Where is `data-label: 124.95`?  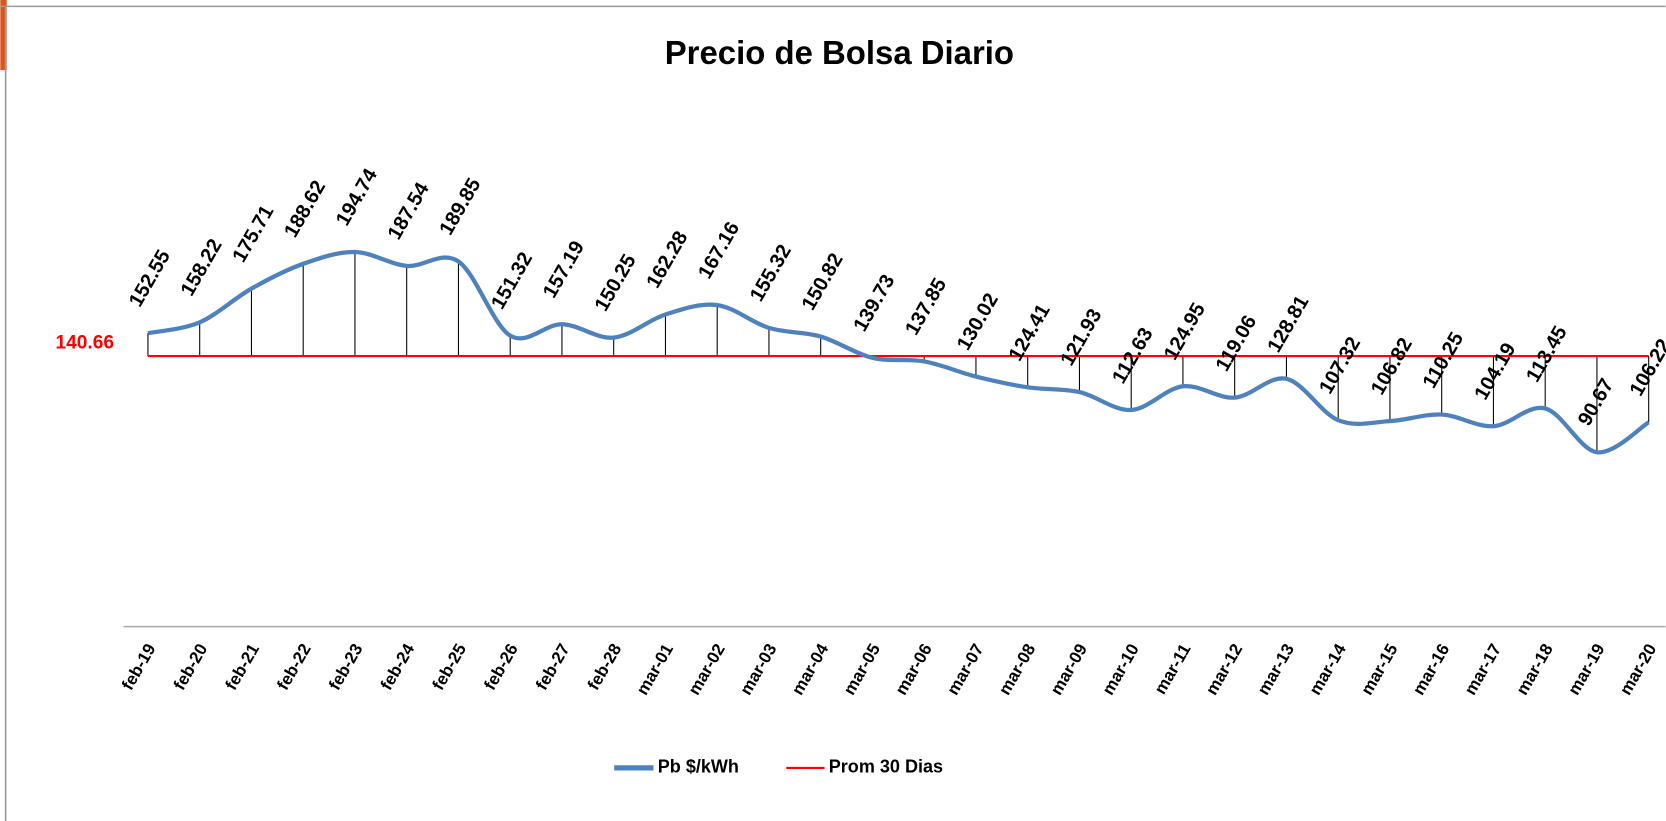 data-label: 124.95 is located at coordinates (1185, 331).